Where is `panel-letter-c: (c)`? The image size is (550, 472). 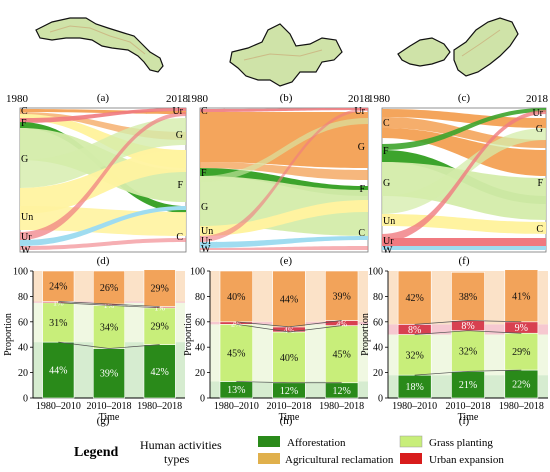 panel-letter-c: (c) is located at coordinates (464, 98).